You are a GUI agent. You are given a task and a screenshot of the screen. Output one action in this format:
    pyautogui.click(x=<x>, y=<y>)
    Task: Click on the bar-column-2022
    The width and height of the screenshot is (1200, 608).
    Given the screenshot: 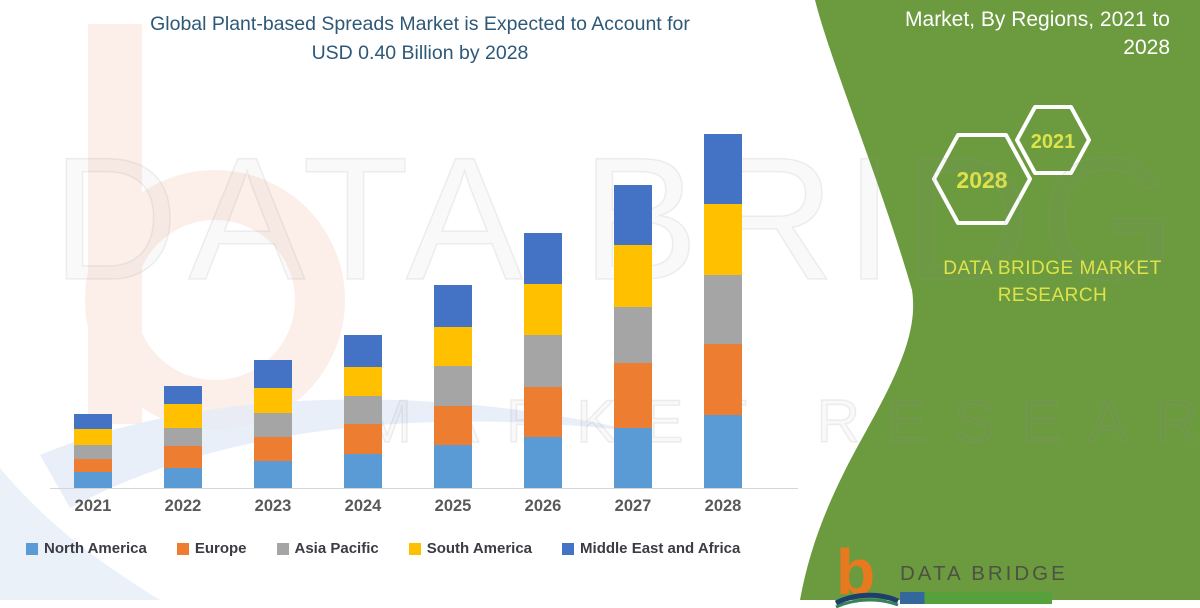 What is the action you would take?
    pyautogui.click(x=183, y=308)
    